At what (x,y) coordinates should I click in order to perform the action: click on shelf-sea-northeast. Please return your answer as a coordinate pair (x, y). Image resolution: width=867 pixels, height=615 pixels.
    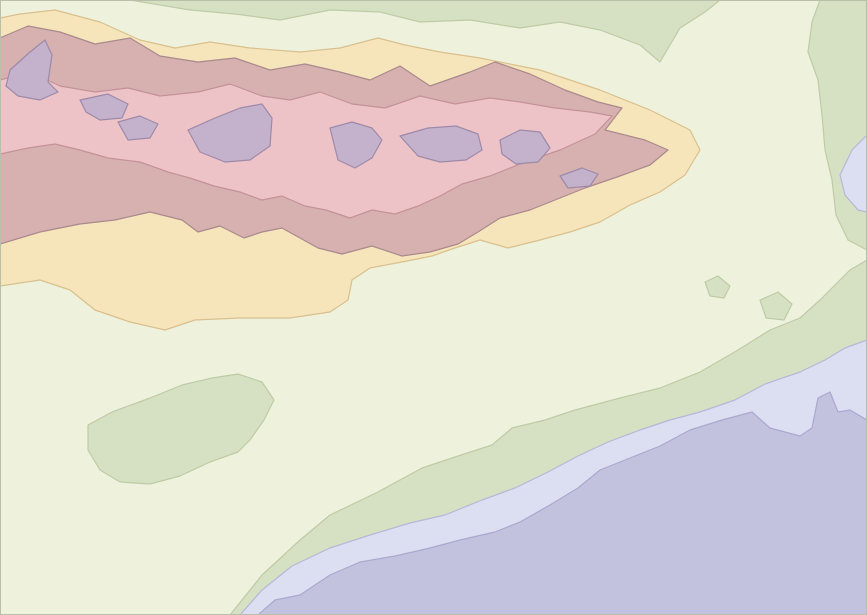
    Looking at the image, I should click on (853, 173).